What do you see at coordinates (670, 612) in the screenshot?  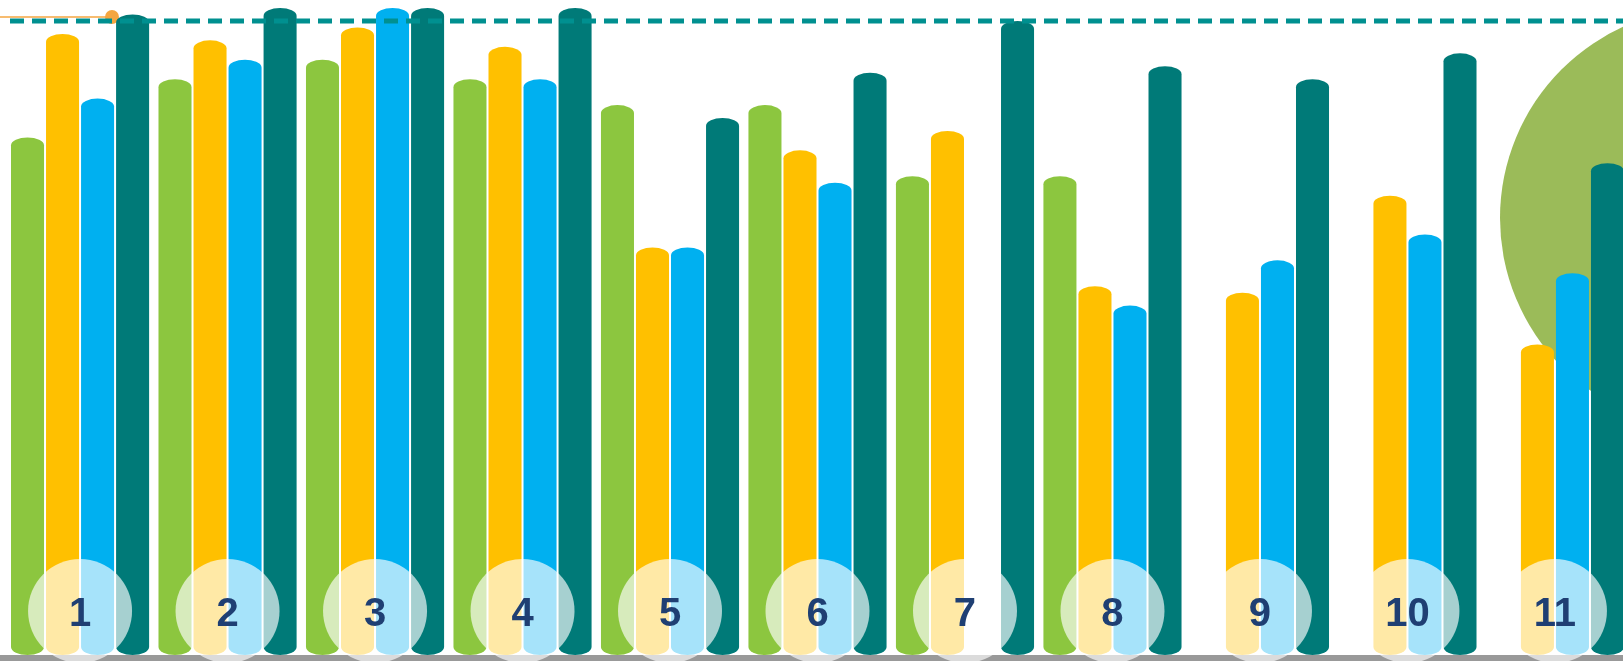 I see `x-tick-label: 5` at bounding box center [670, 612].